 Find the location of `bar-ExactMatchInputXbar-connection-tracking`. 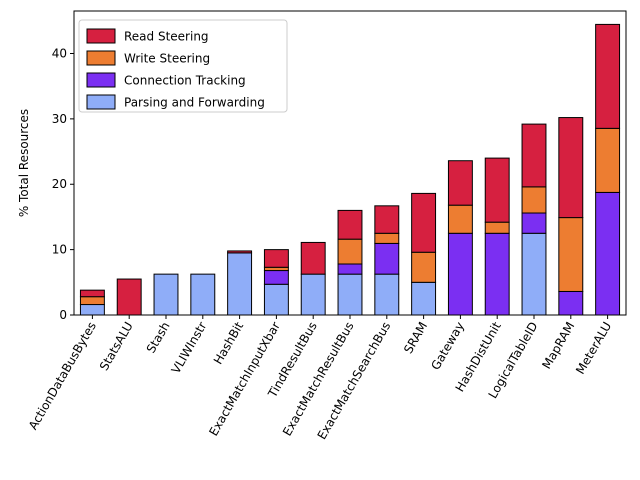

bar-ExactMatchInputXbar-connection-tracking is located at coordinates (276, 277).